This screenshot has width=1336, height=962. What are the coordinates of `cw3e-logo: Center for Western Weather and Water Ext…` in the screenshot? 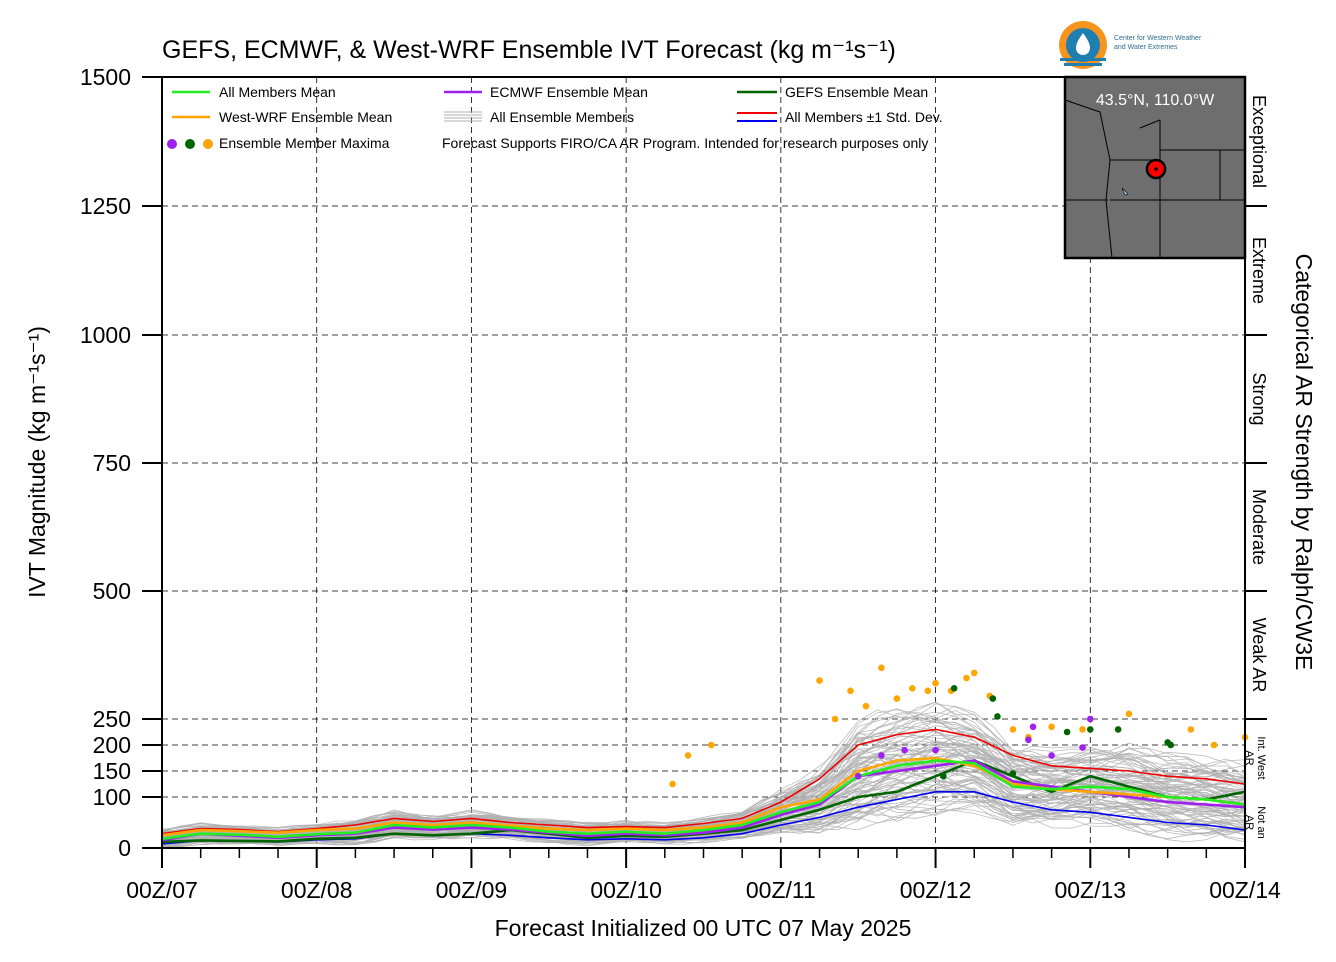 It's located at (1130, 45).